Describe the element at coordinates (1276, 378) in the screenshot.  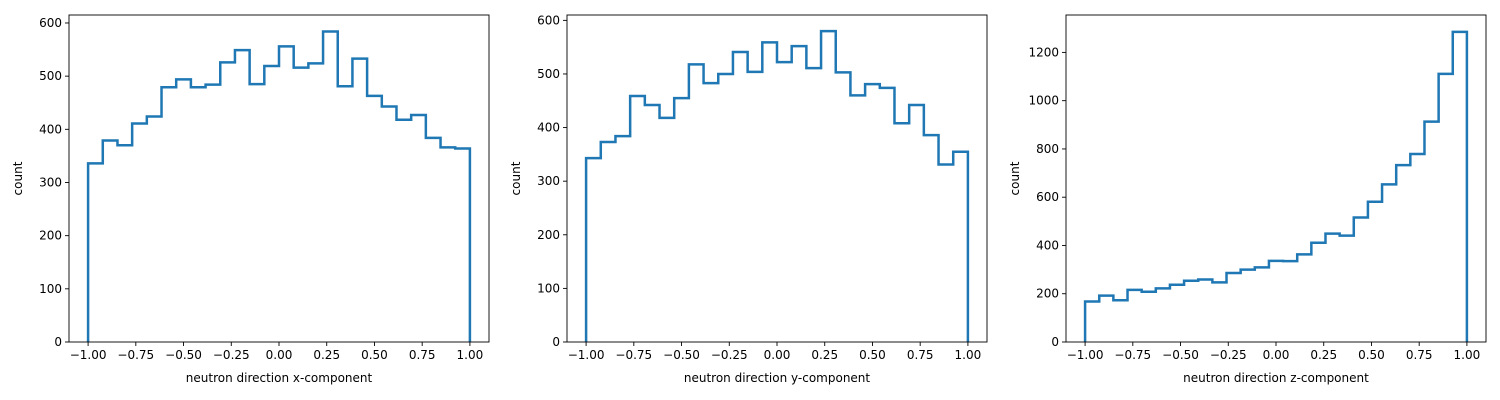
I see `x-axis-label: neutron direction z-component` at that location.